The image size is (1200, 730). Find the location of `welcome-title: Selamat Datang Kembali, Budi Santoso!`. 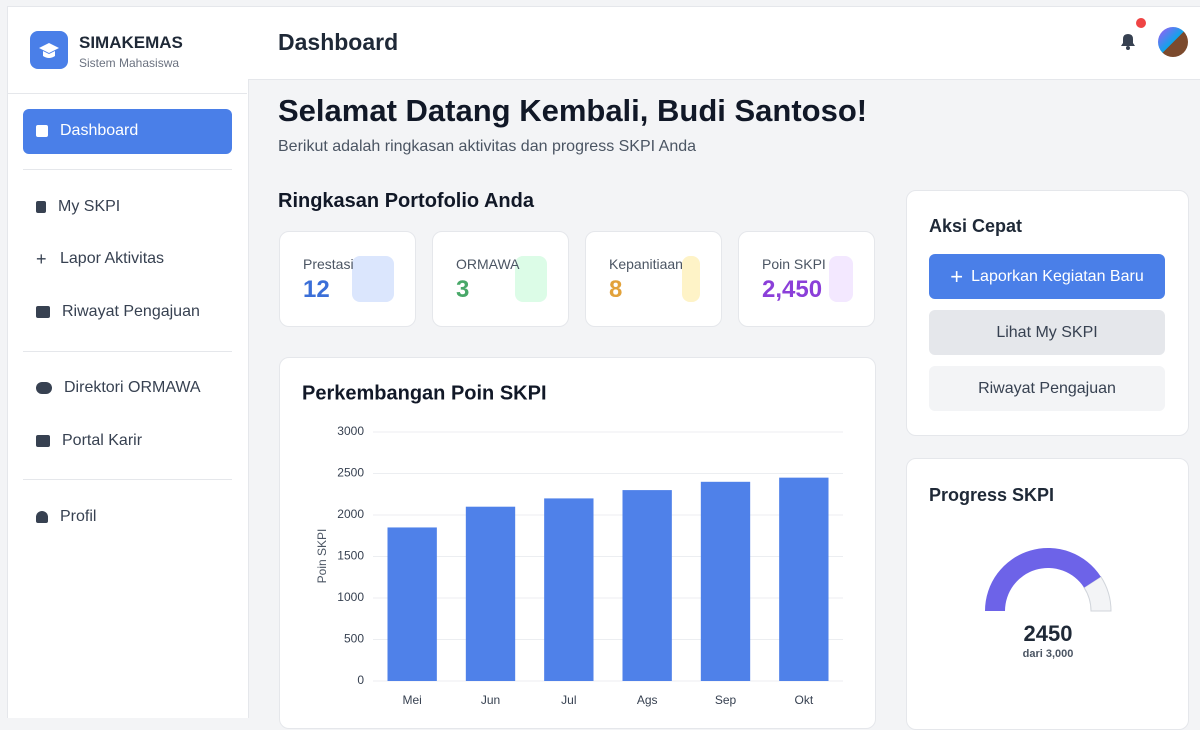

welcome-title: Selamat Datang Kembali, Budi Santoso! is located at coordinates (573, 110).